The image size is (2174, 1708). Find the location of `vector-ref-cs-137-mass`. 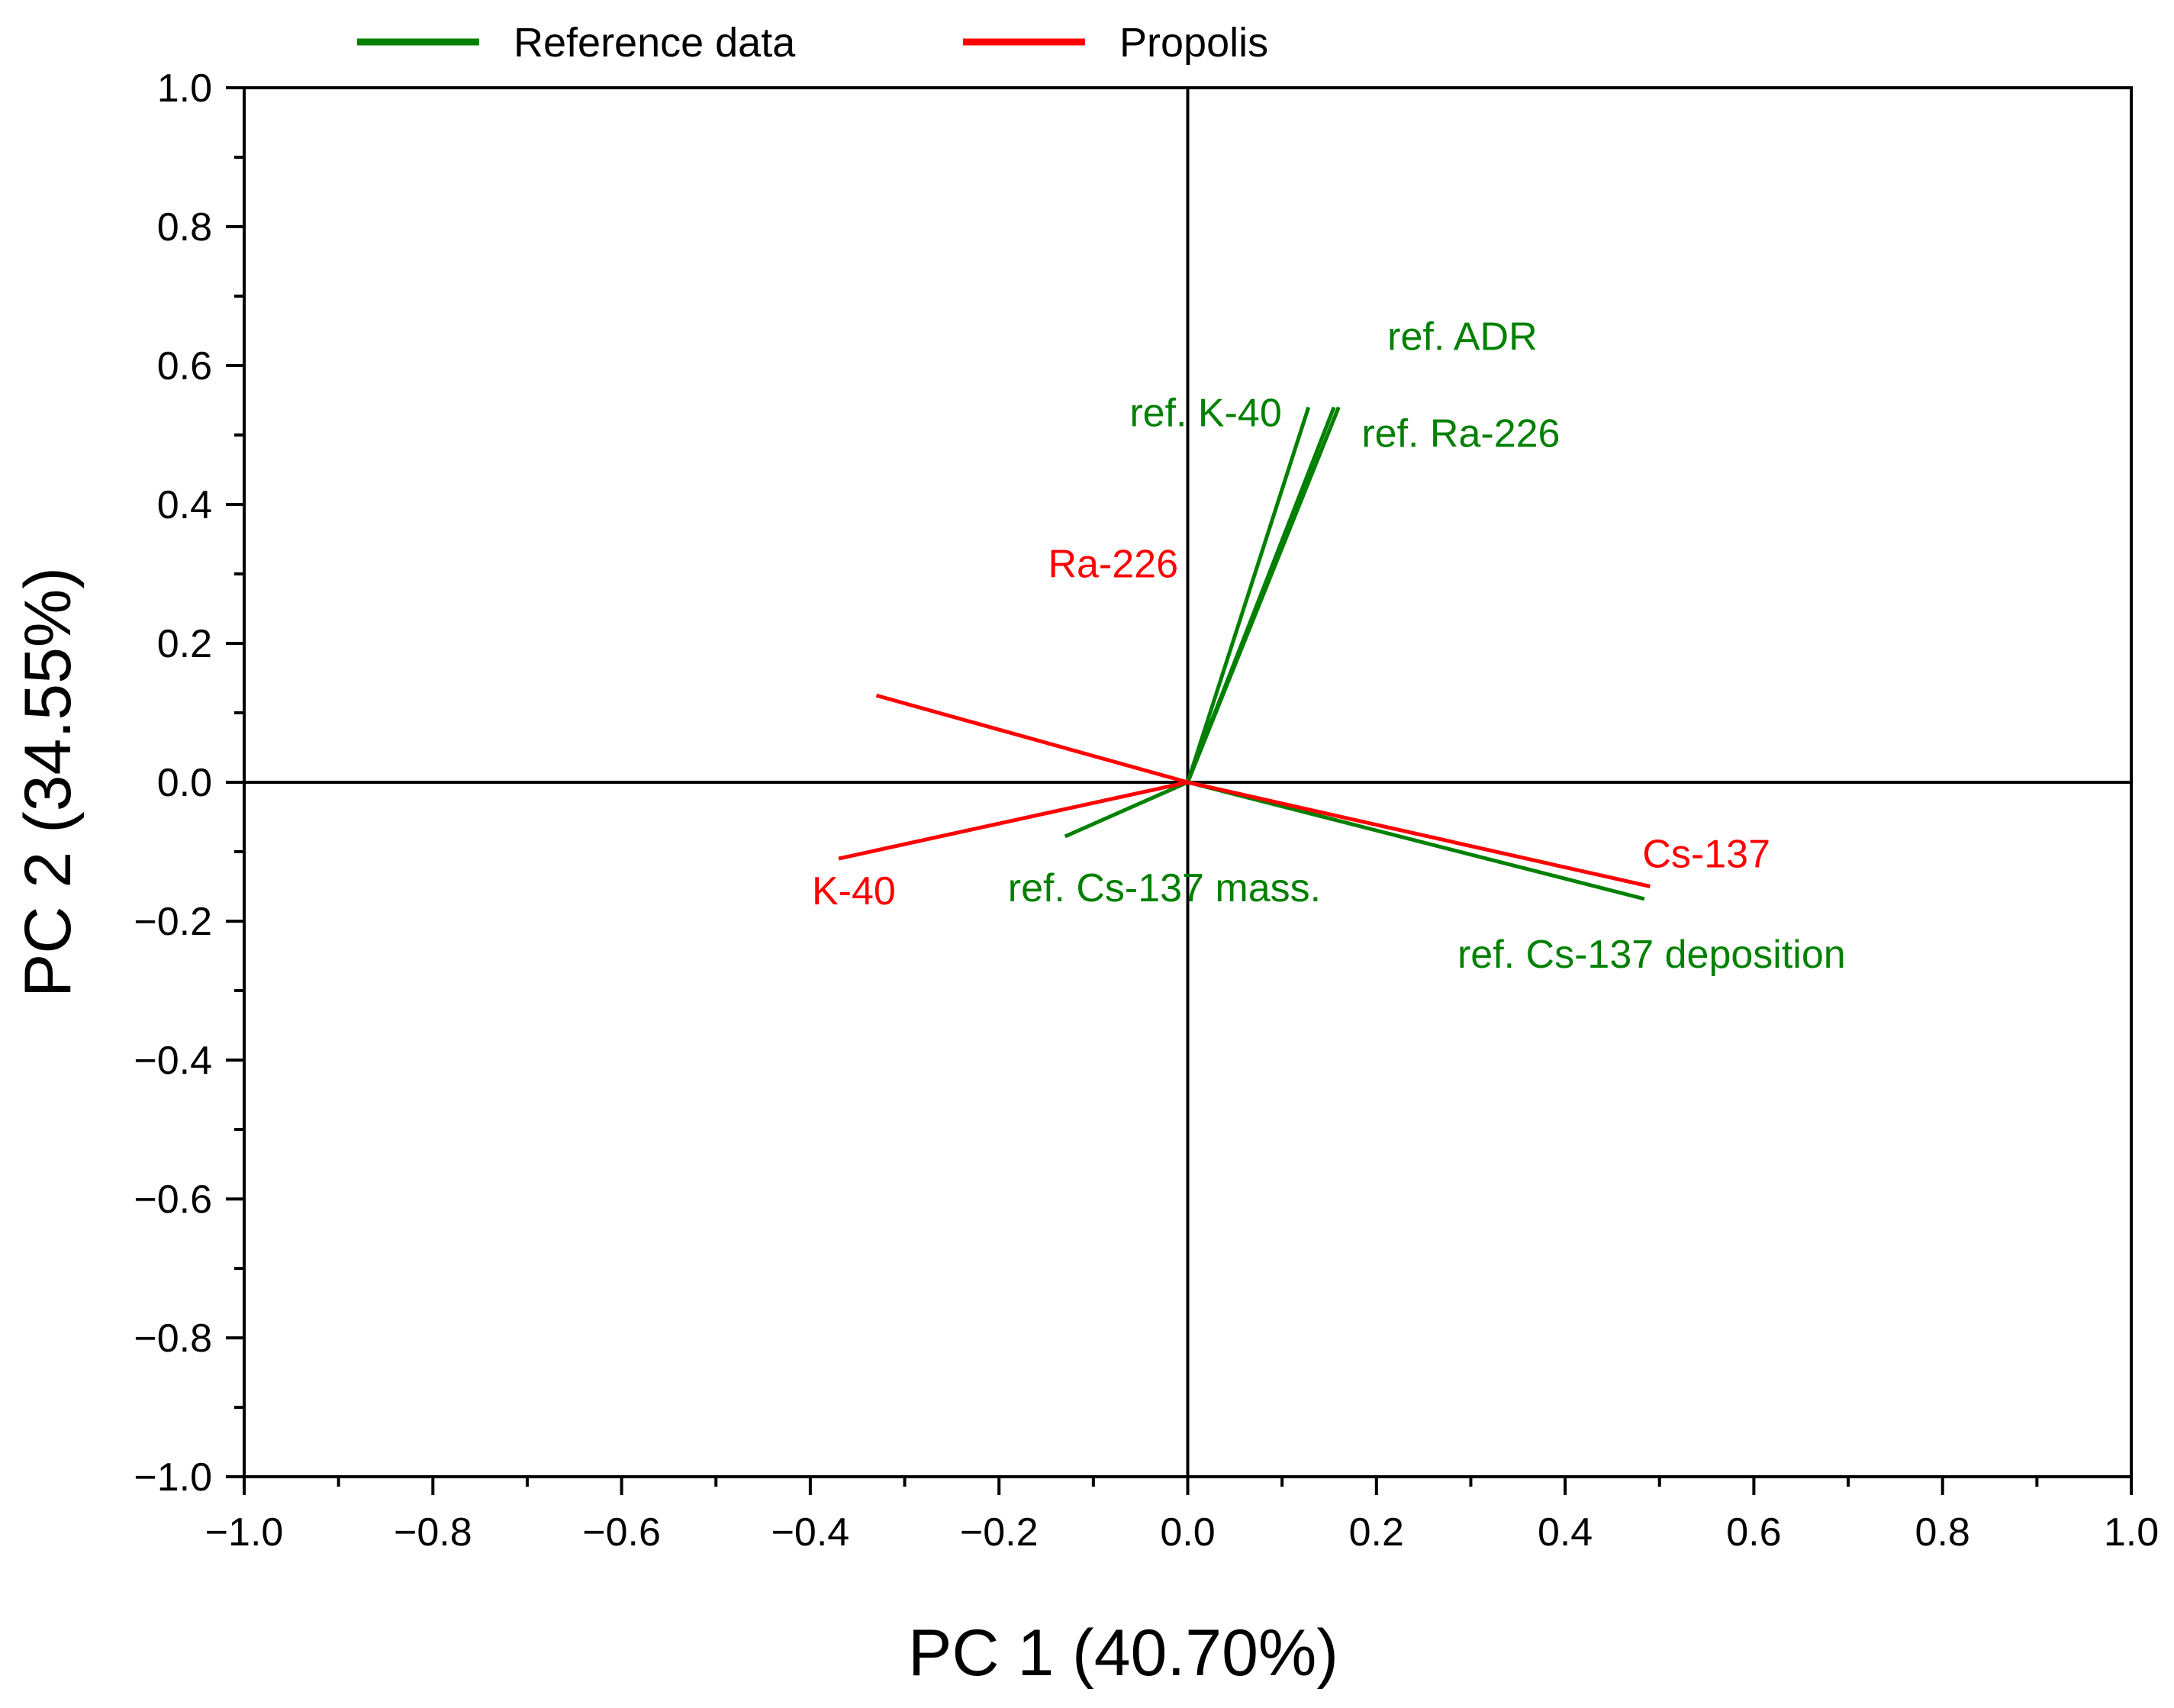

vector-ref-cs-137-mass is located at coordinates (1126, 809).